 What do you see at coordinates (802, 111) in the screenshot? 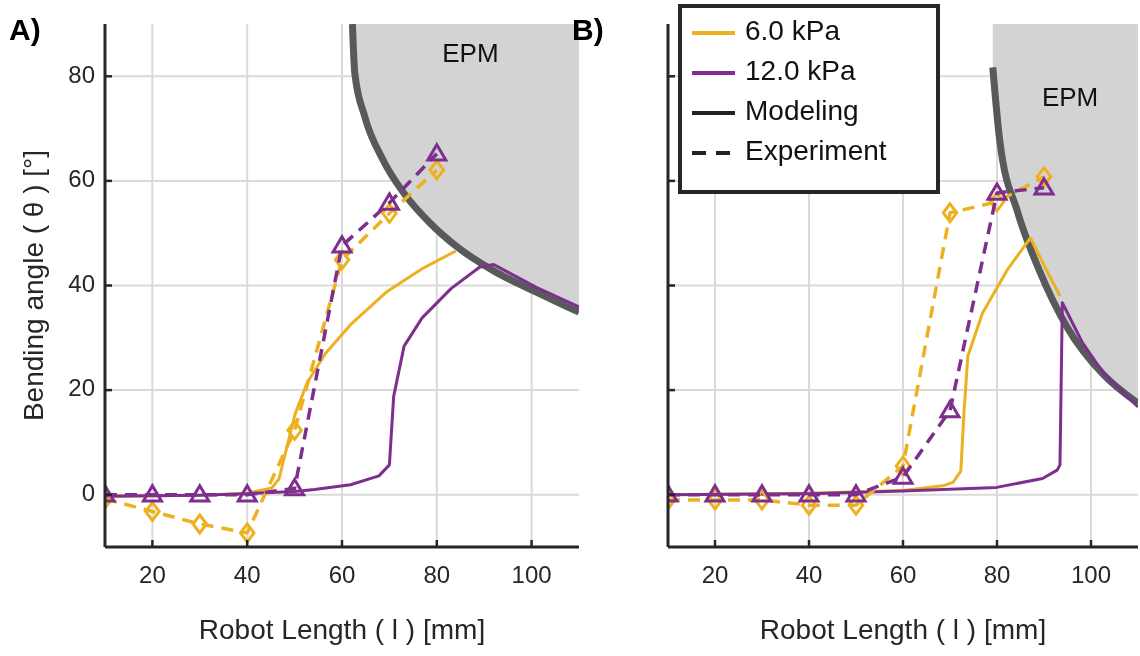
I see `legend-label: Modeling` at bounding box center [802, 111].